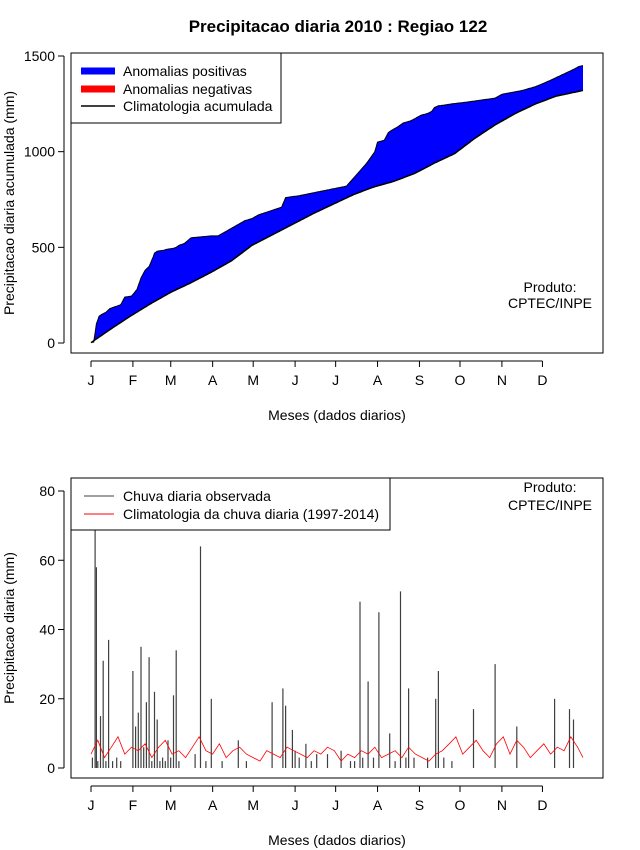 The image size is (640, 850). I want to click on bottom-y-axis: 0 20 40 60 80, so click(52, 629).